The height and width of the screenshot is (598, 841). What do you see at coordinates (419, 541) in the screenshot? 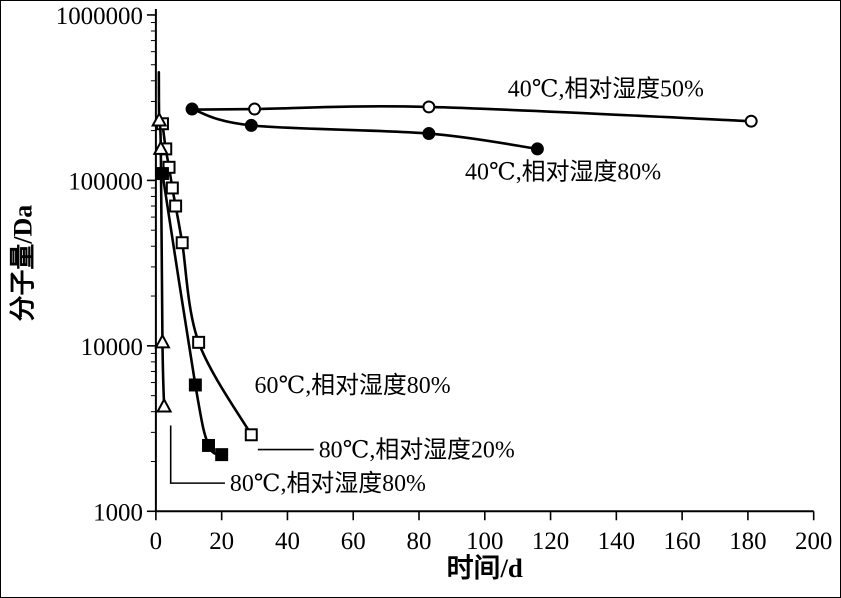
I see `x-tick-label: 80` at bounding box center [419, 541].